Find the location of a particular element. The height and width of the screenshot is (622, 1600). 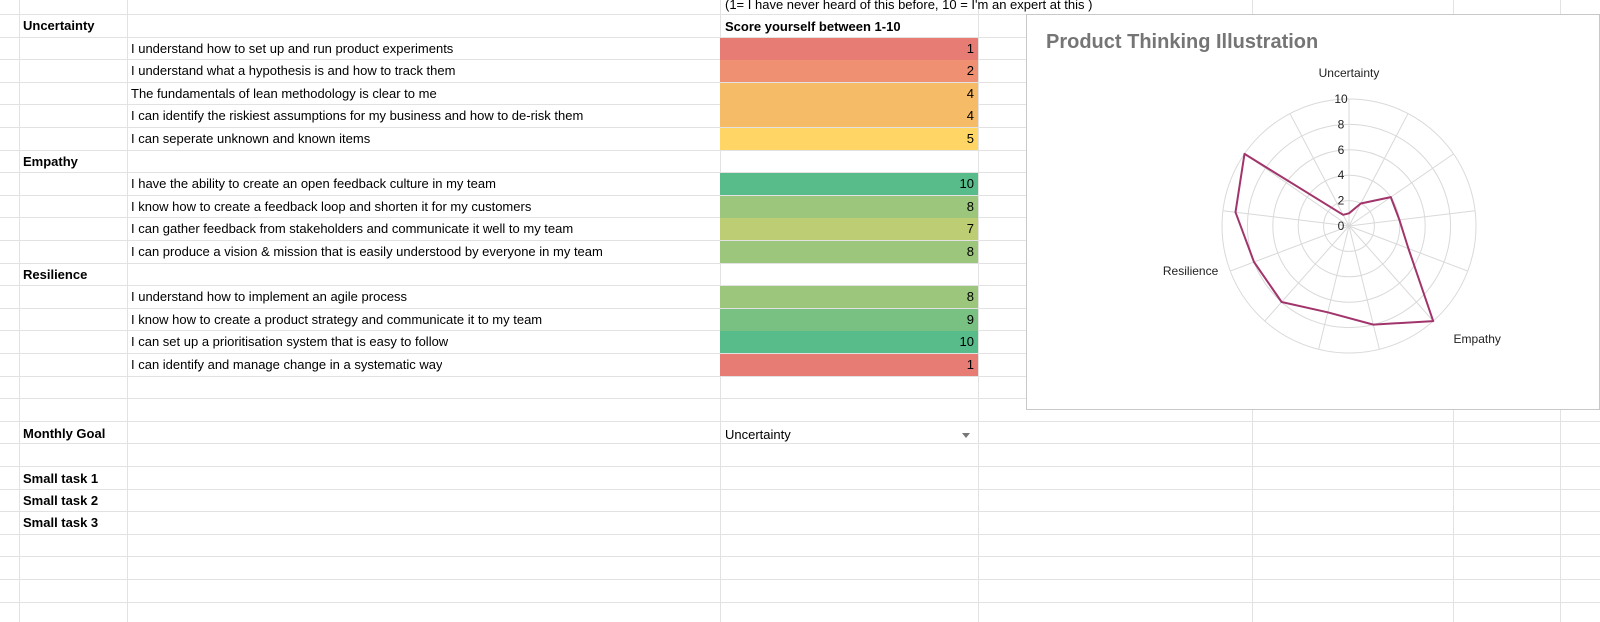

small-task-3: Small task 3 is located at coordinates (61, 522).